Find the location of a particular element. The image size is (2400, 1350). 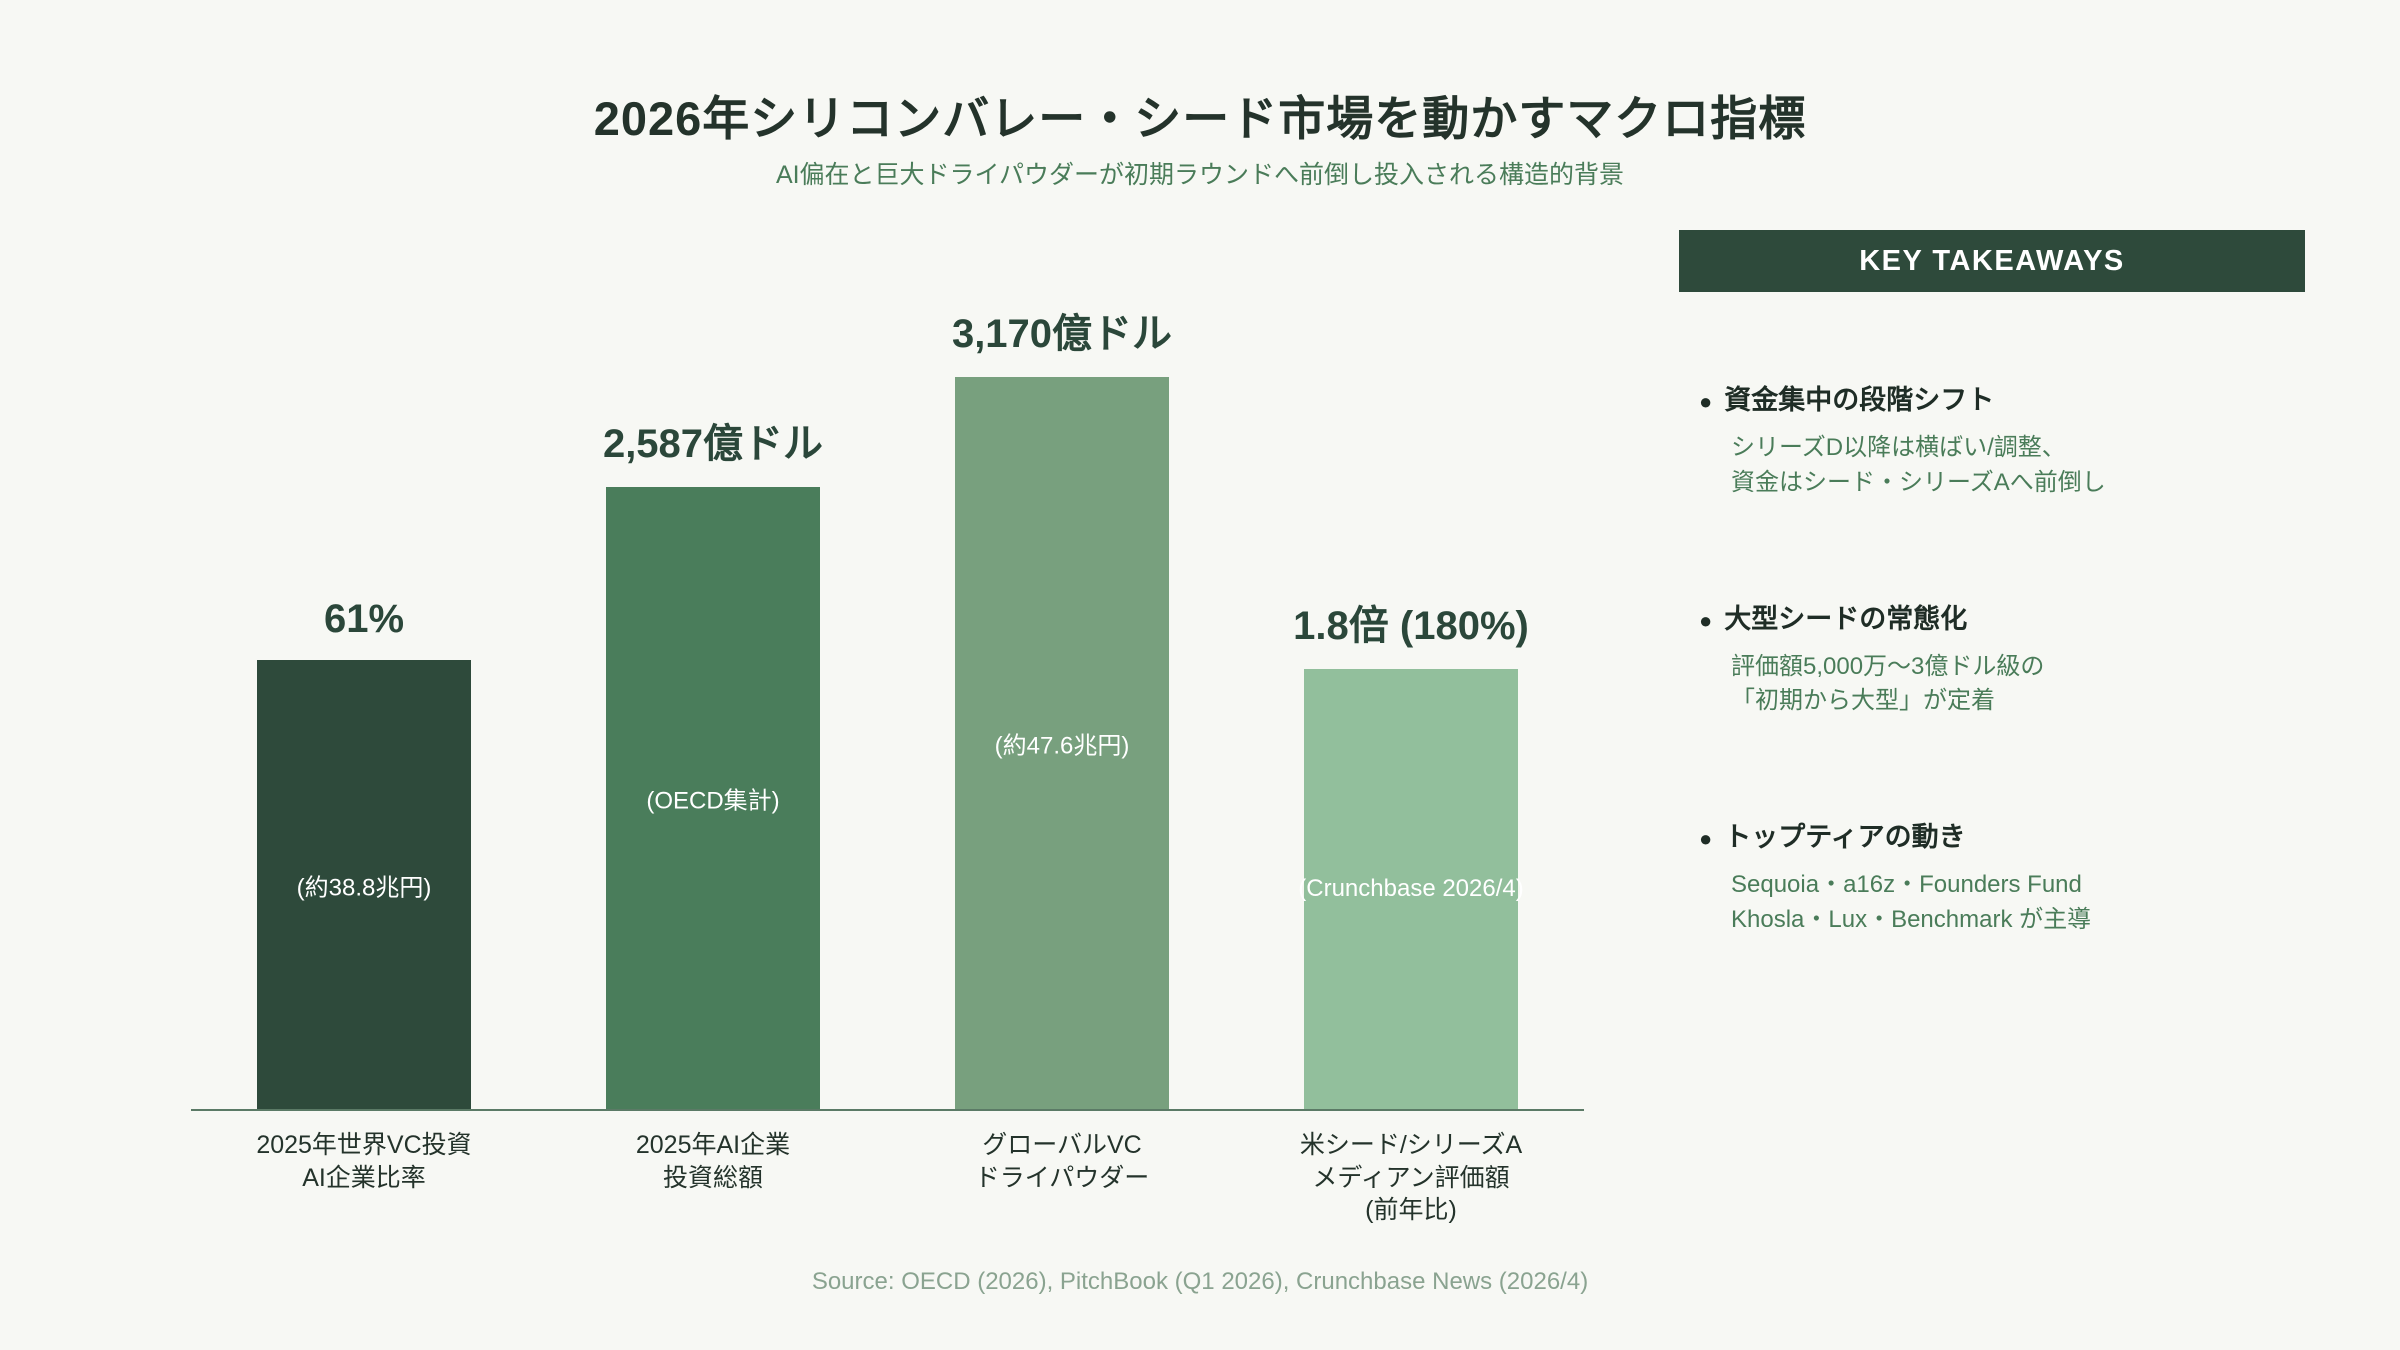

bar-category-label: 2025年世界VC投資 AI企業比率 is located at coordinates (364, 1161).